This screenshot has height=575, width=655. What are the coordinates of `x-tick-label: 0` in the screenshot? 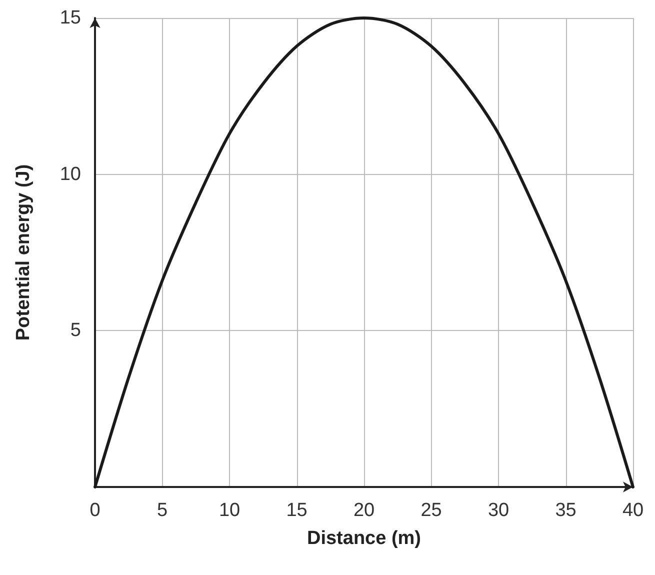 It's located at (95, 510).